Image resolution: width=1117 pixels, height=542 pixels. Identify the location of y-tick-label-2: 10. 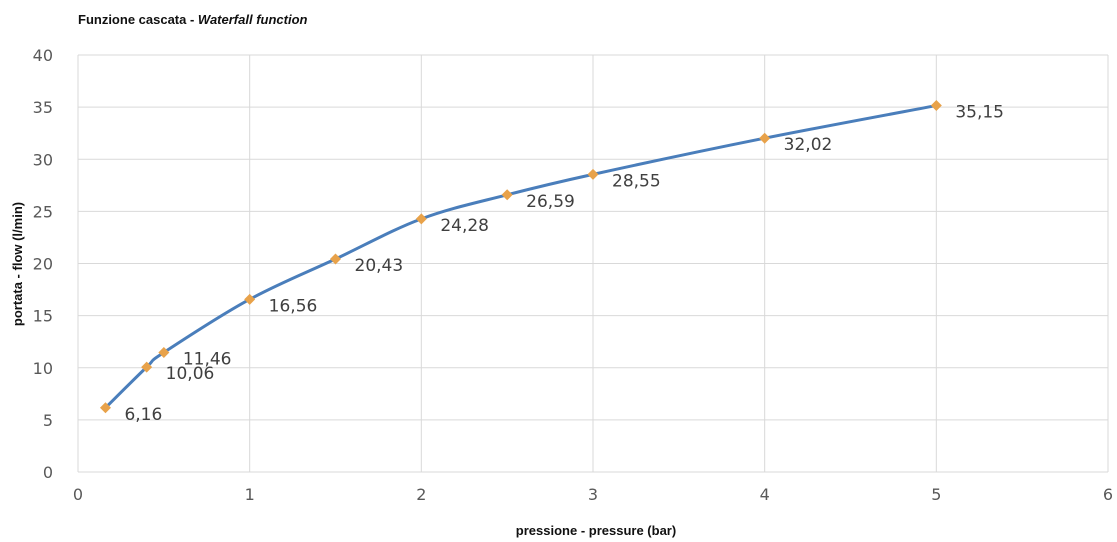
(43, 368).